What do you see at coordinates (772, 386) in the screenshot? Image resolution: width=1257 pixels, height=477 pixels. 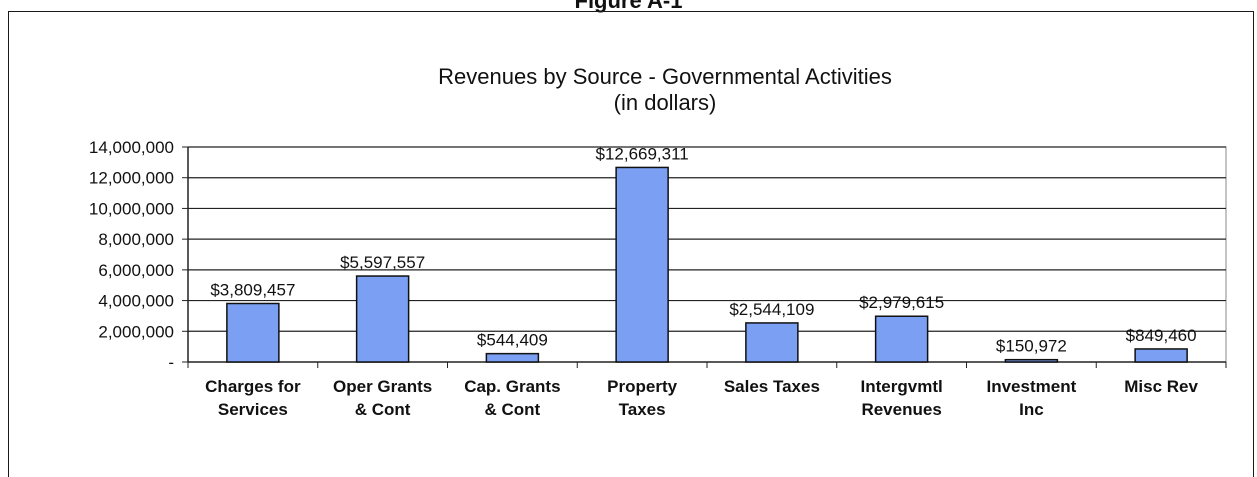 I see `x-tick-label: Sales Taxes` at bounding box center [772, 386].